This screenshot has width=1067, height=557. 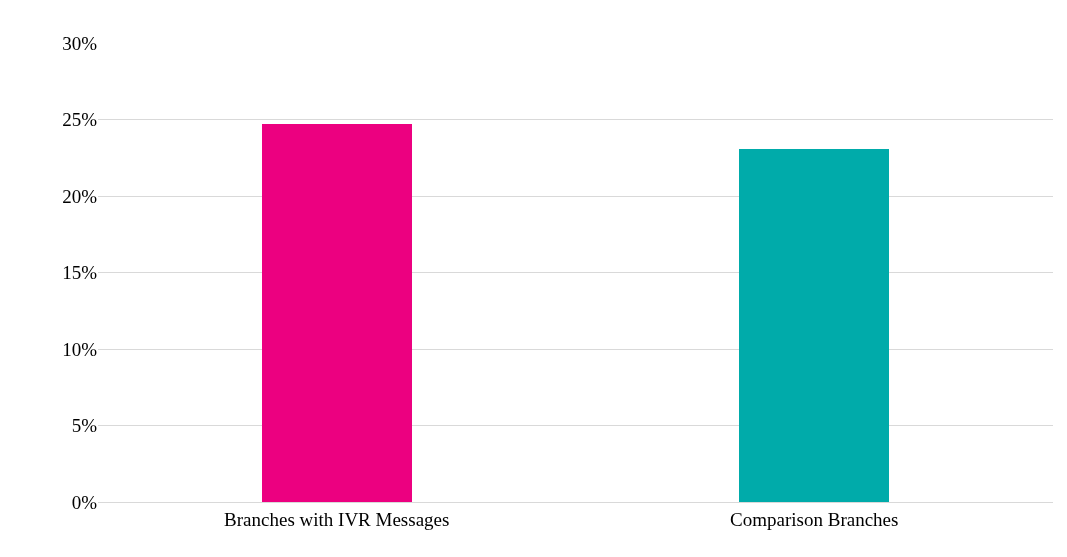 What do you see at coordinates (80, 349) in the screenshot?
I see `y-tick-label: 10%` at bounding box center [80, 349].